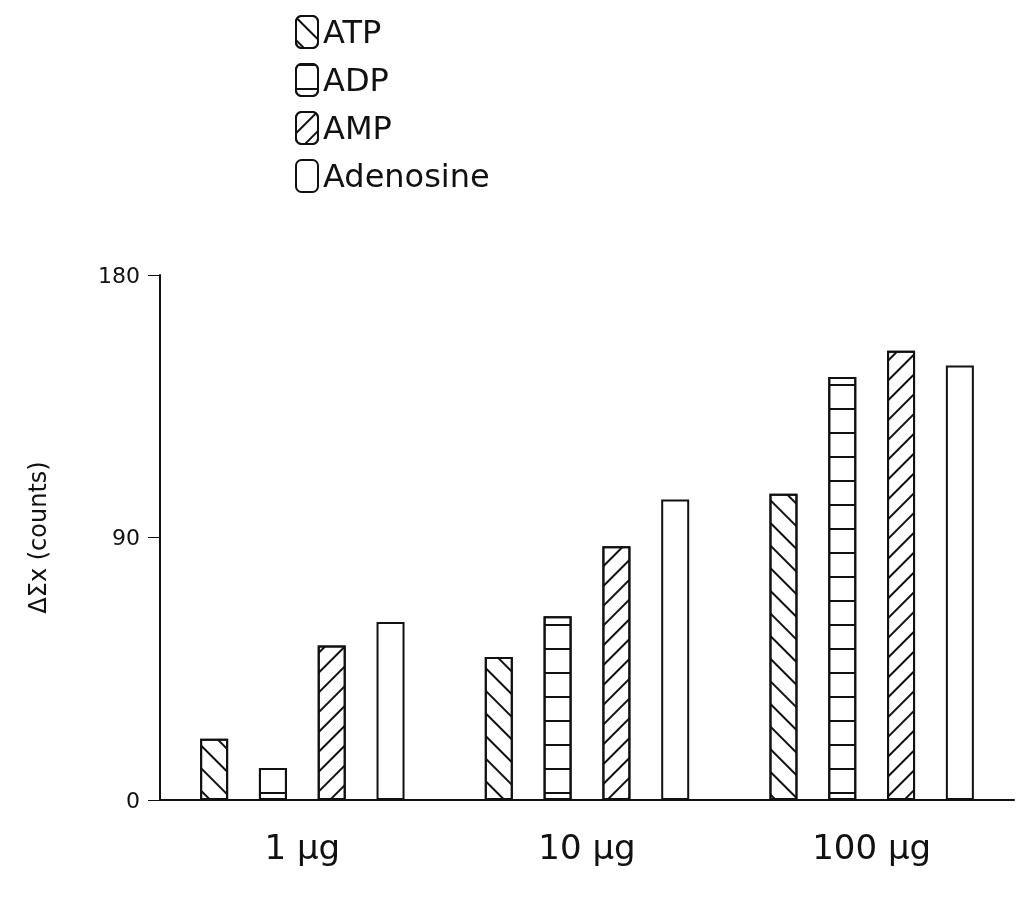 The width and height of the screenshot is (1024, 899). I want to click on legend-label: ADP, so click(356, 80).